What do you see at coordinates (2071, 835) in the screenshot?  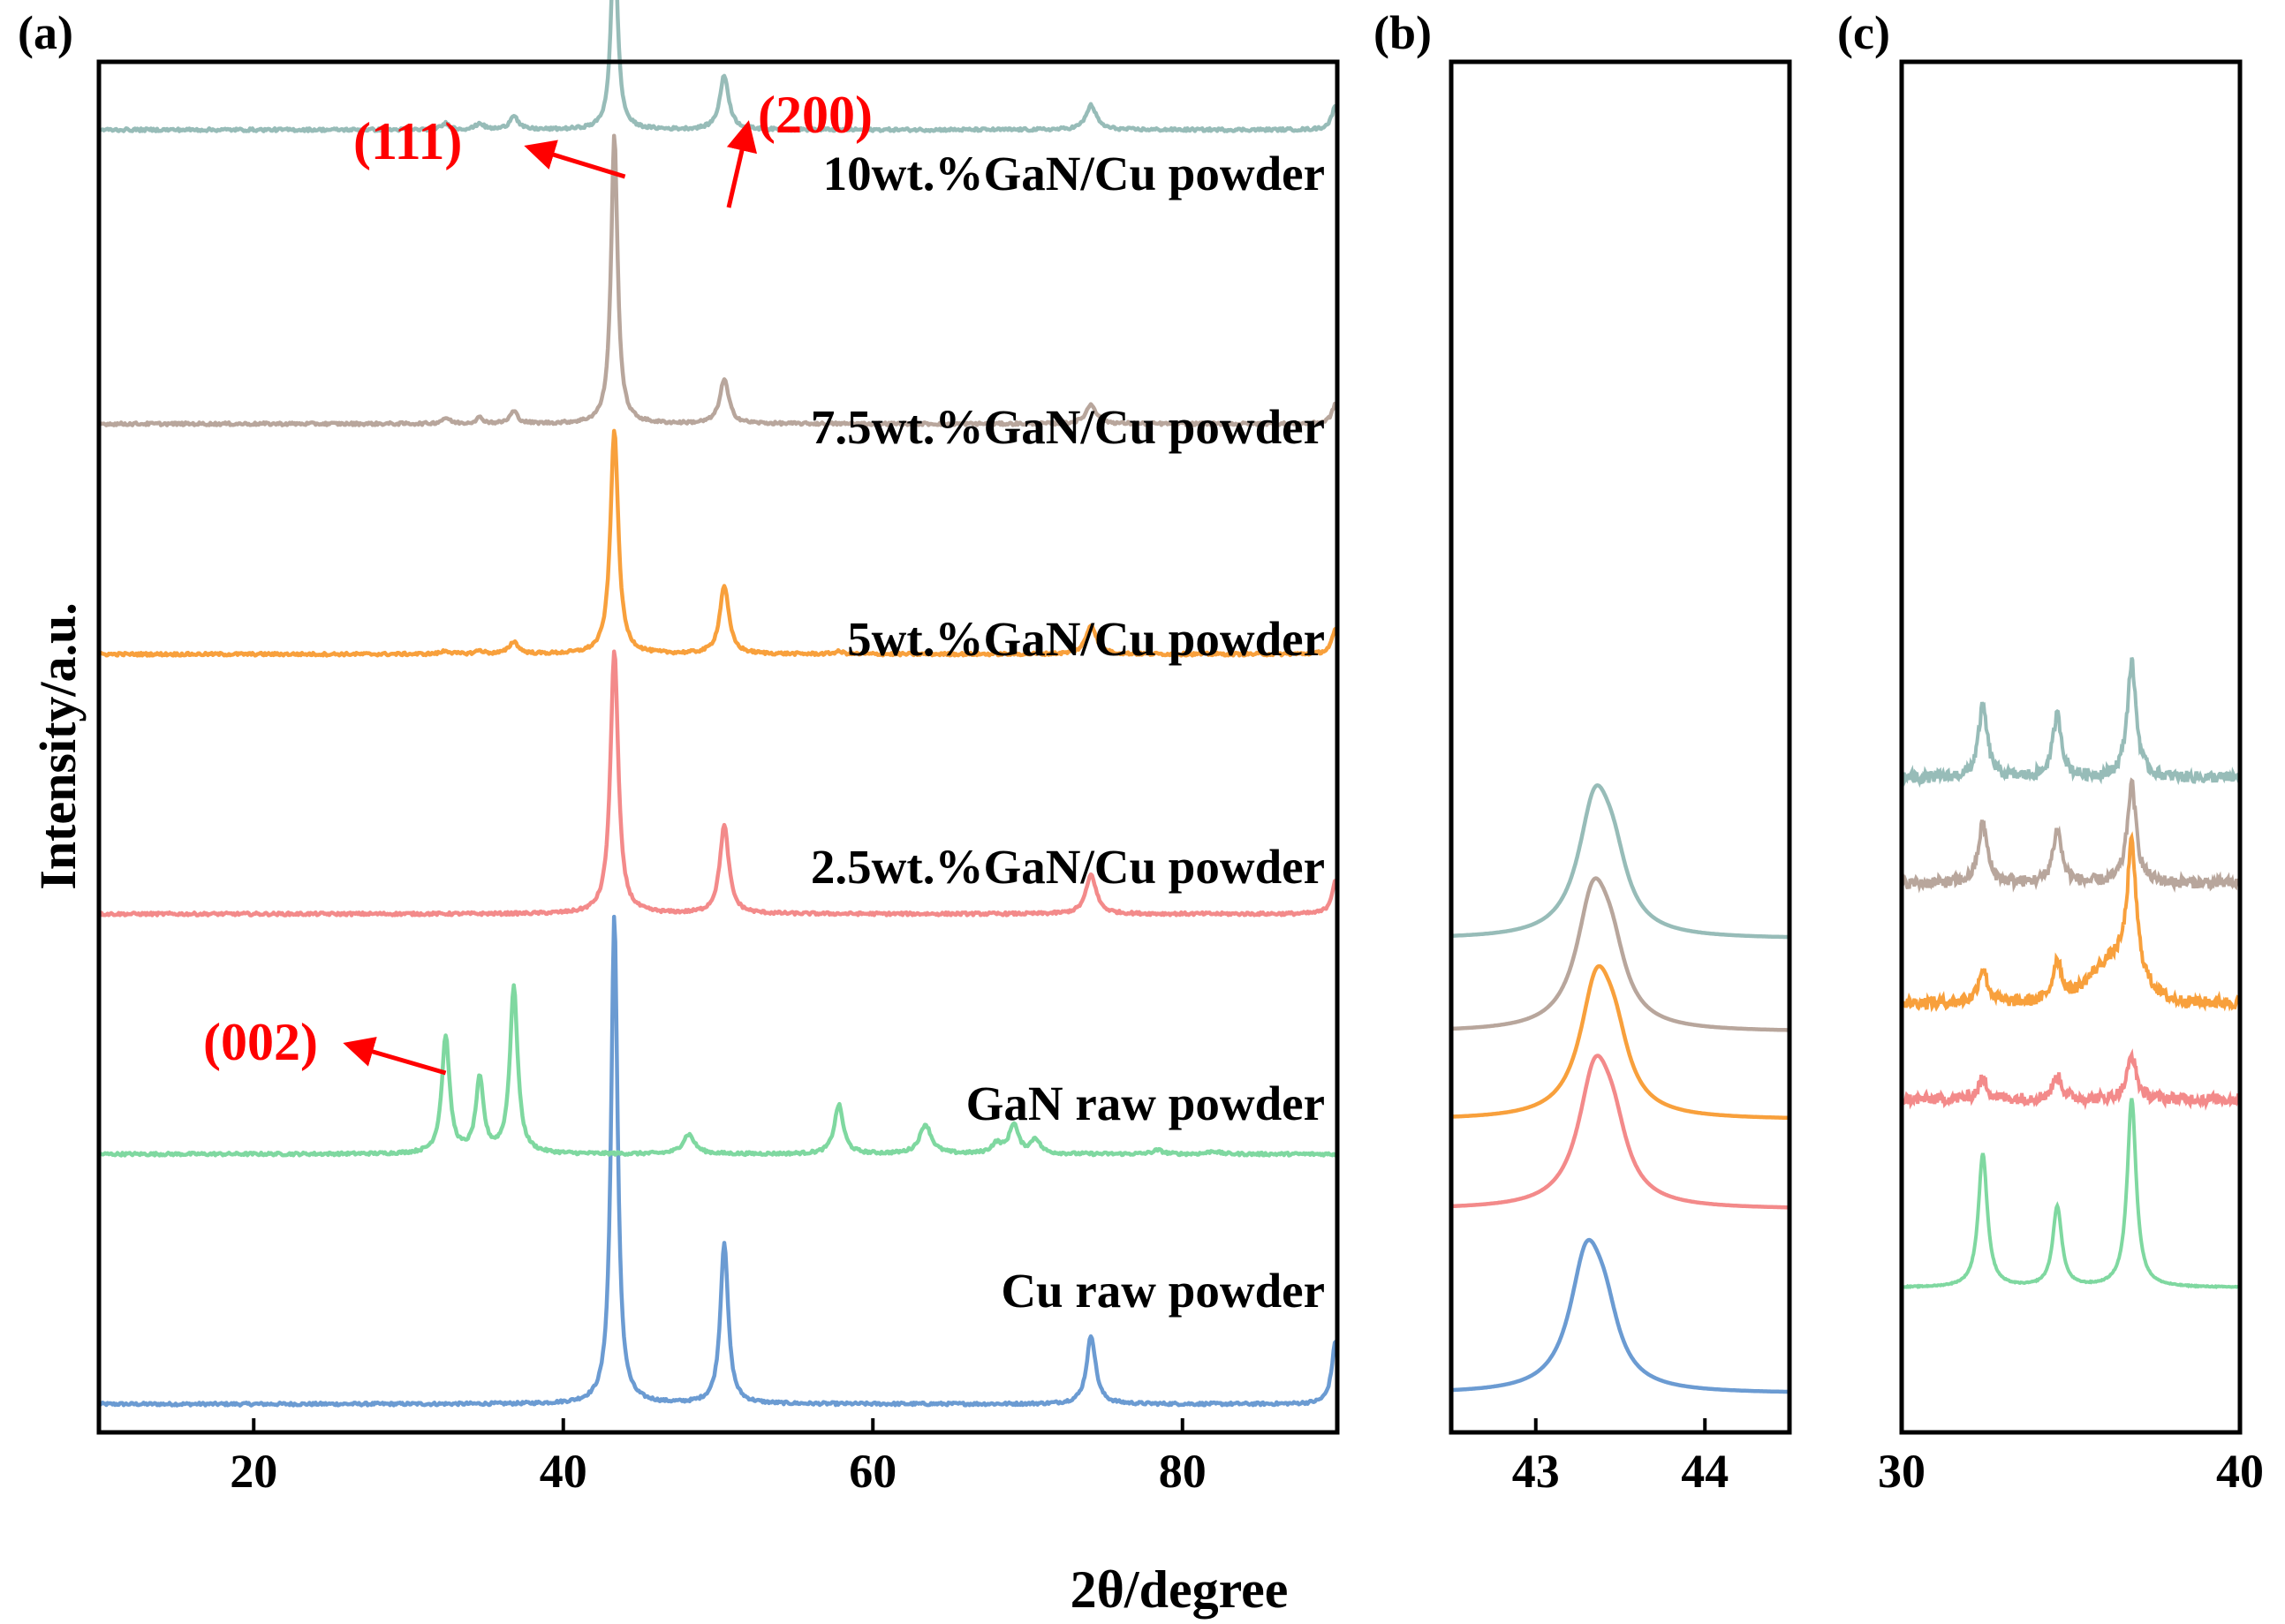 I see `panel-c-series-7-5wt-gan-cu-powder` at bounding box center [2071, 835].